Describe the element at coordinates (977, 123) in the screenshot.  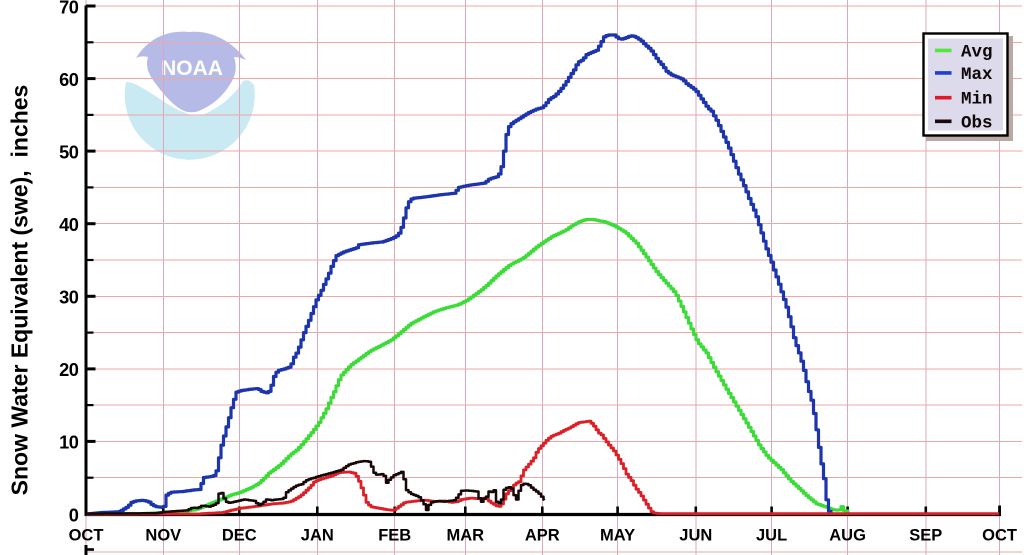
I see `svg-text: Obs` at that location.